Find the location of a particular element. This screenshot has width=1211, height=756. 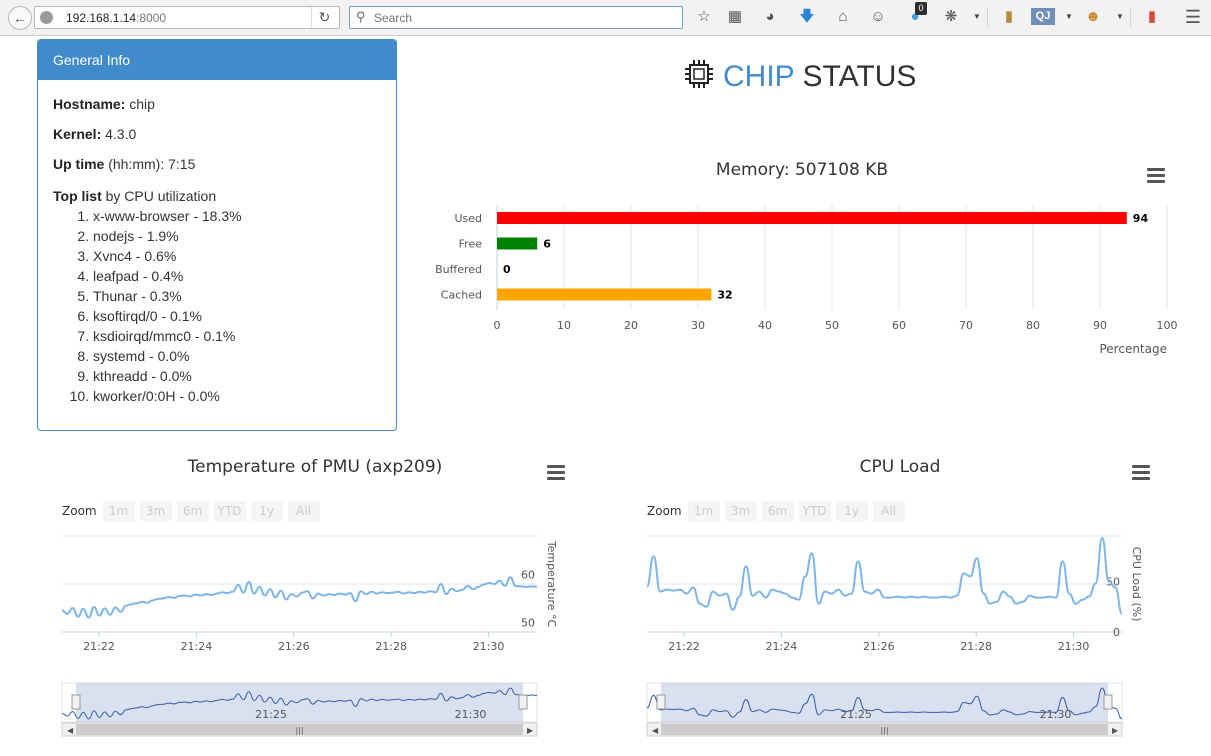

uptime-row: Up time (hh:mm): 7:15 is located at coordinates (217, 164).